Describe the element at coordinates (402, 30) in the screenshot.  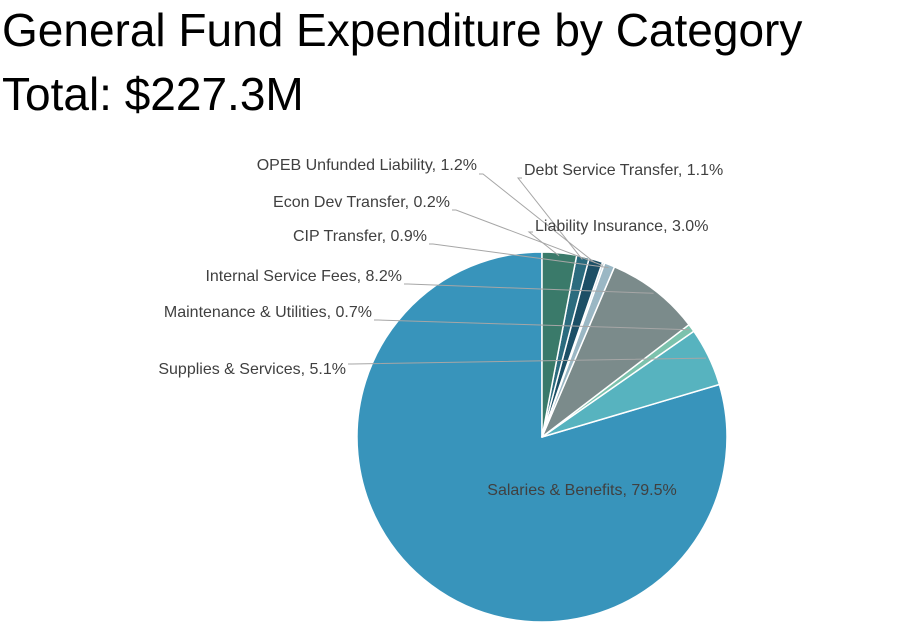
I see `chart-title: General Fund Expenditure by Category` at that location.